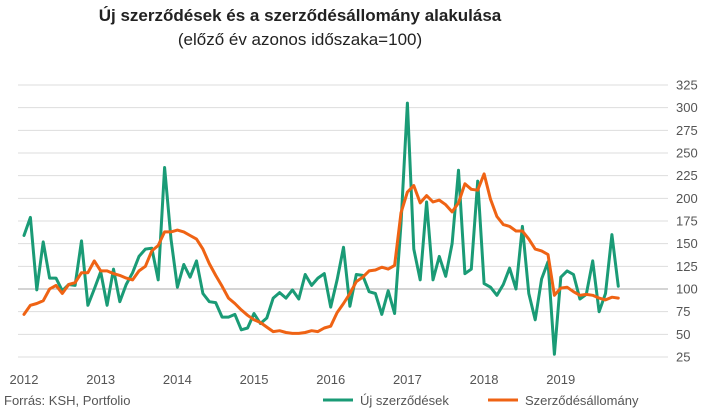  Describe the element at coordinates (560, 379) in the screenshot. I see `x-tick-label: 2019` at that location.